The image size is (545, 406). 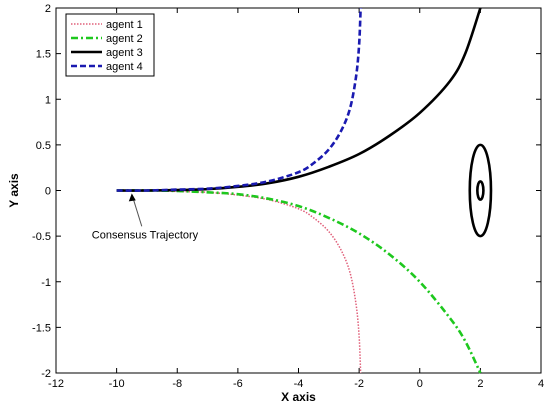 I want to click on annotation: Consensus Trajectory, so click(x=145, y=217).